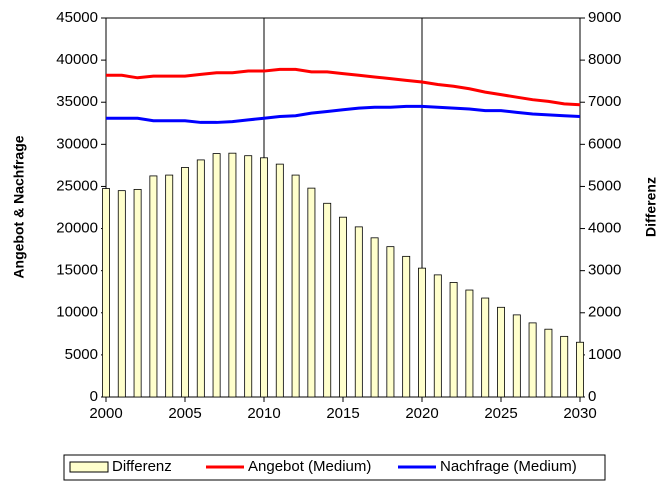 The image size is (660, 492). Describe the element at coordinates (77, 143) in the screenshot. I see `y-tick-label: 30000` at that location.